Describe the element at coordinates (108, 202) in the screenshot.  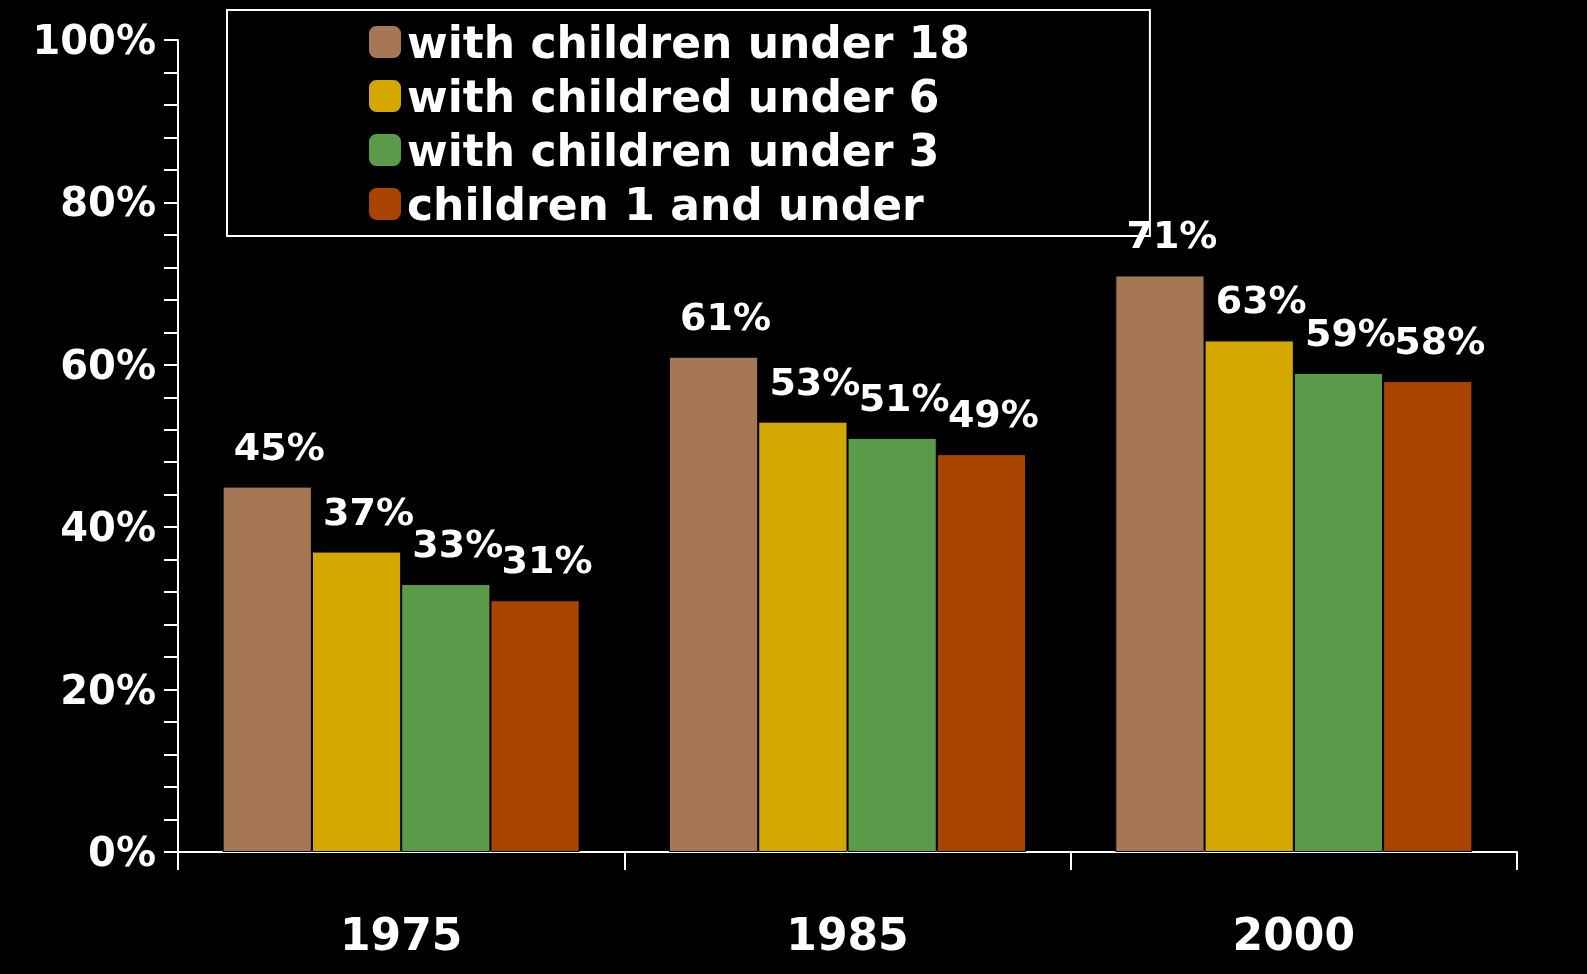
I see `y-tick-label: 80%` at that location.